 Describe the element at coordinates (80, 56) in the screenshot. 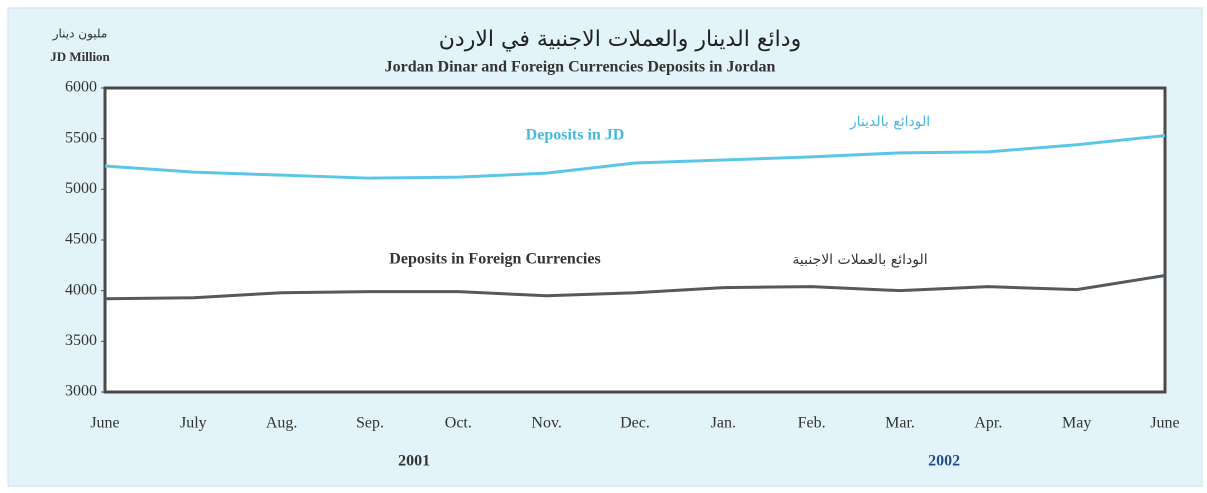

I see `y-axis-label: JD Million` at that location.